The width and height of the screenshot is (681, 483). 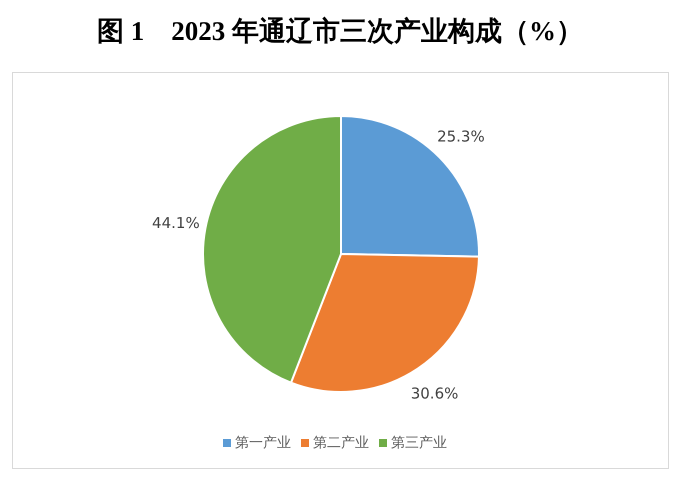 I want to click on data-label: 44.1%, so click(x=176, y=223).